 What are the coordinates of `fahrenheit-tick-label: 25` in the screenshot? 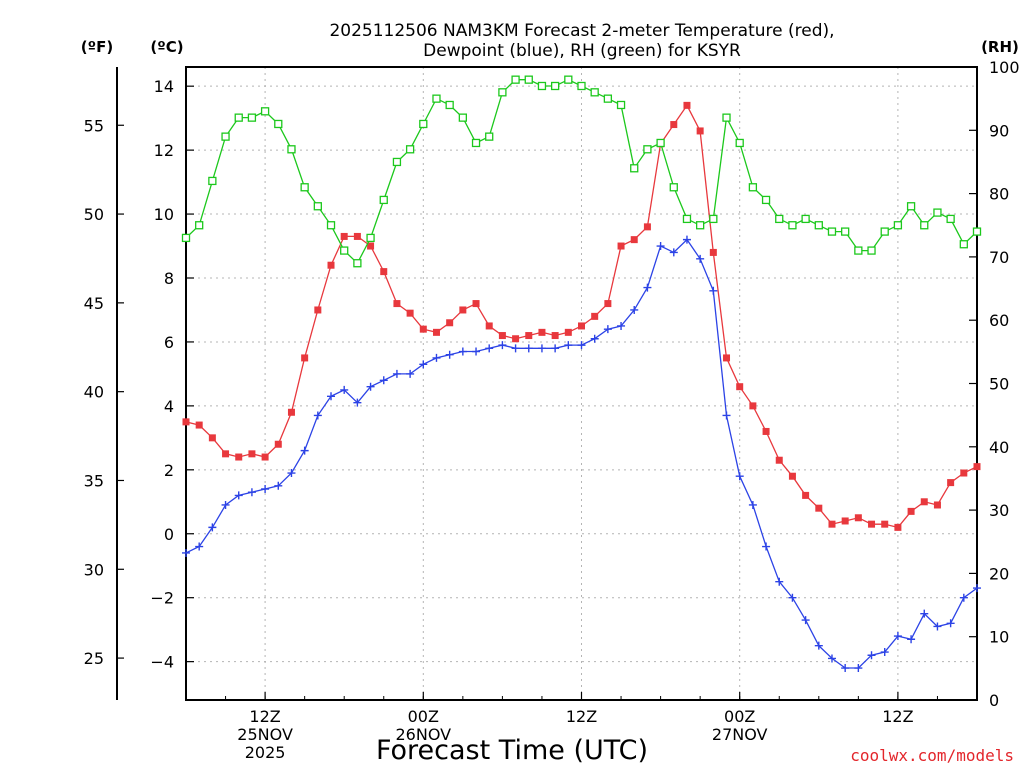 It's located at (94, 658).